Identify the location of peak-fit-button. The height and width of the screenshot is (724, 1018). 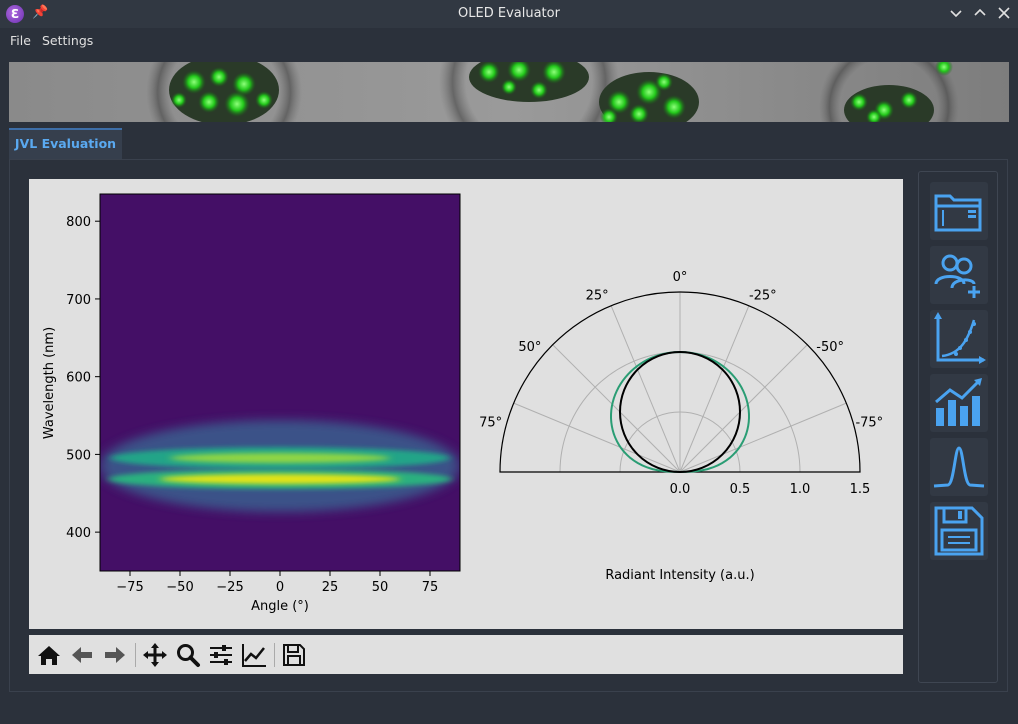
(959, 467).